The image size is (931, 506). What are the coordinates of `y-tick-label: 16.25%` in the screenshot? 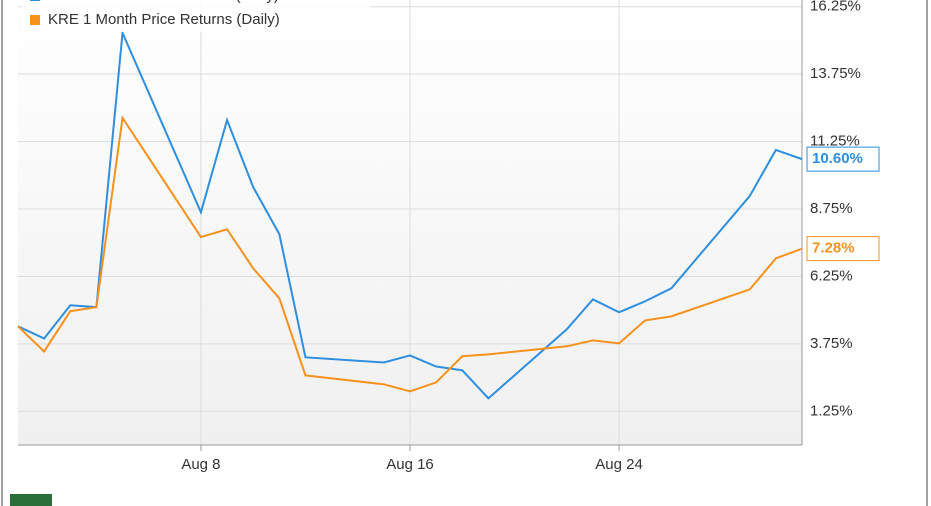 It's located at (835, 7).